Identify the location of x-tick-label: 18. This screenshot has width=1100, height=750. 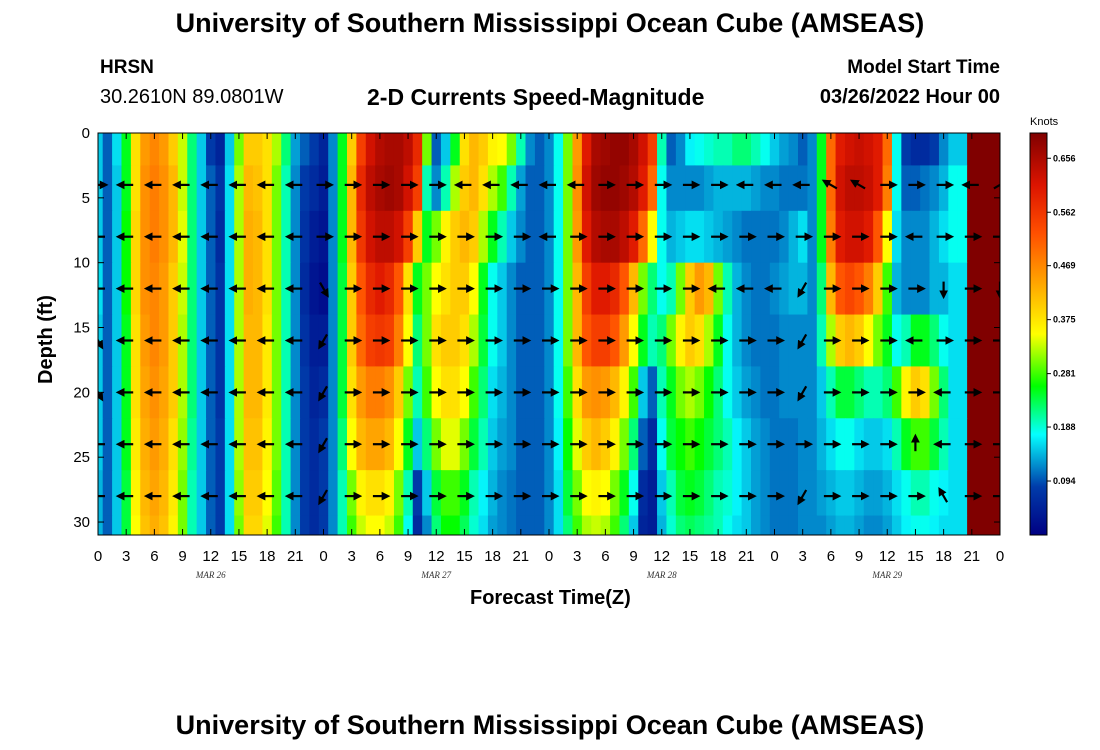
(492, 556).